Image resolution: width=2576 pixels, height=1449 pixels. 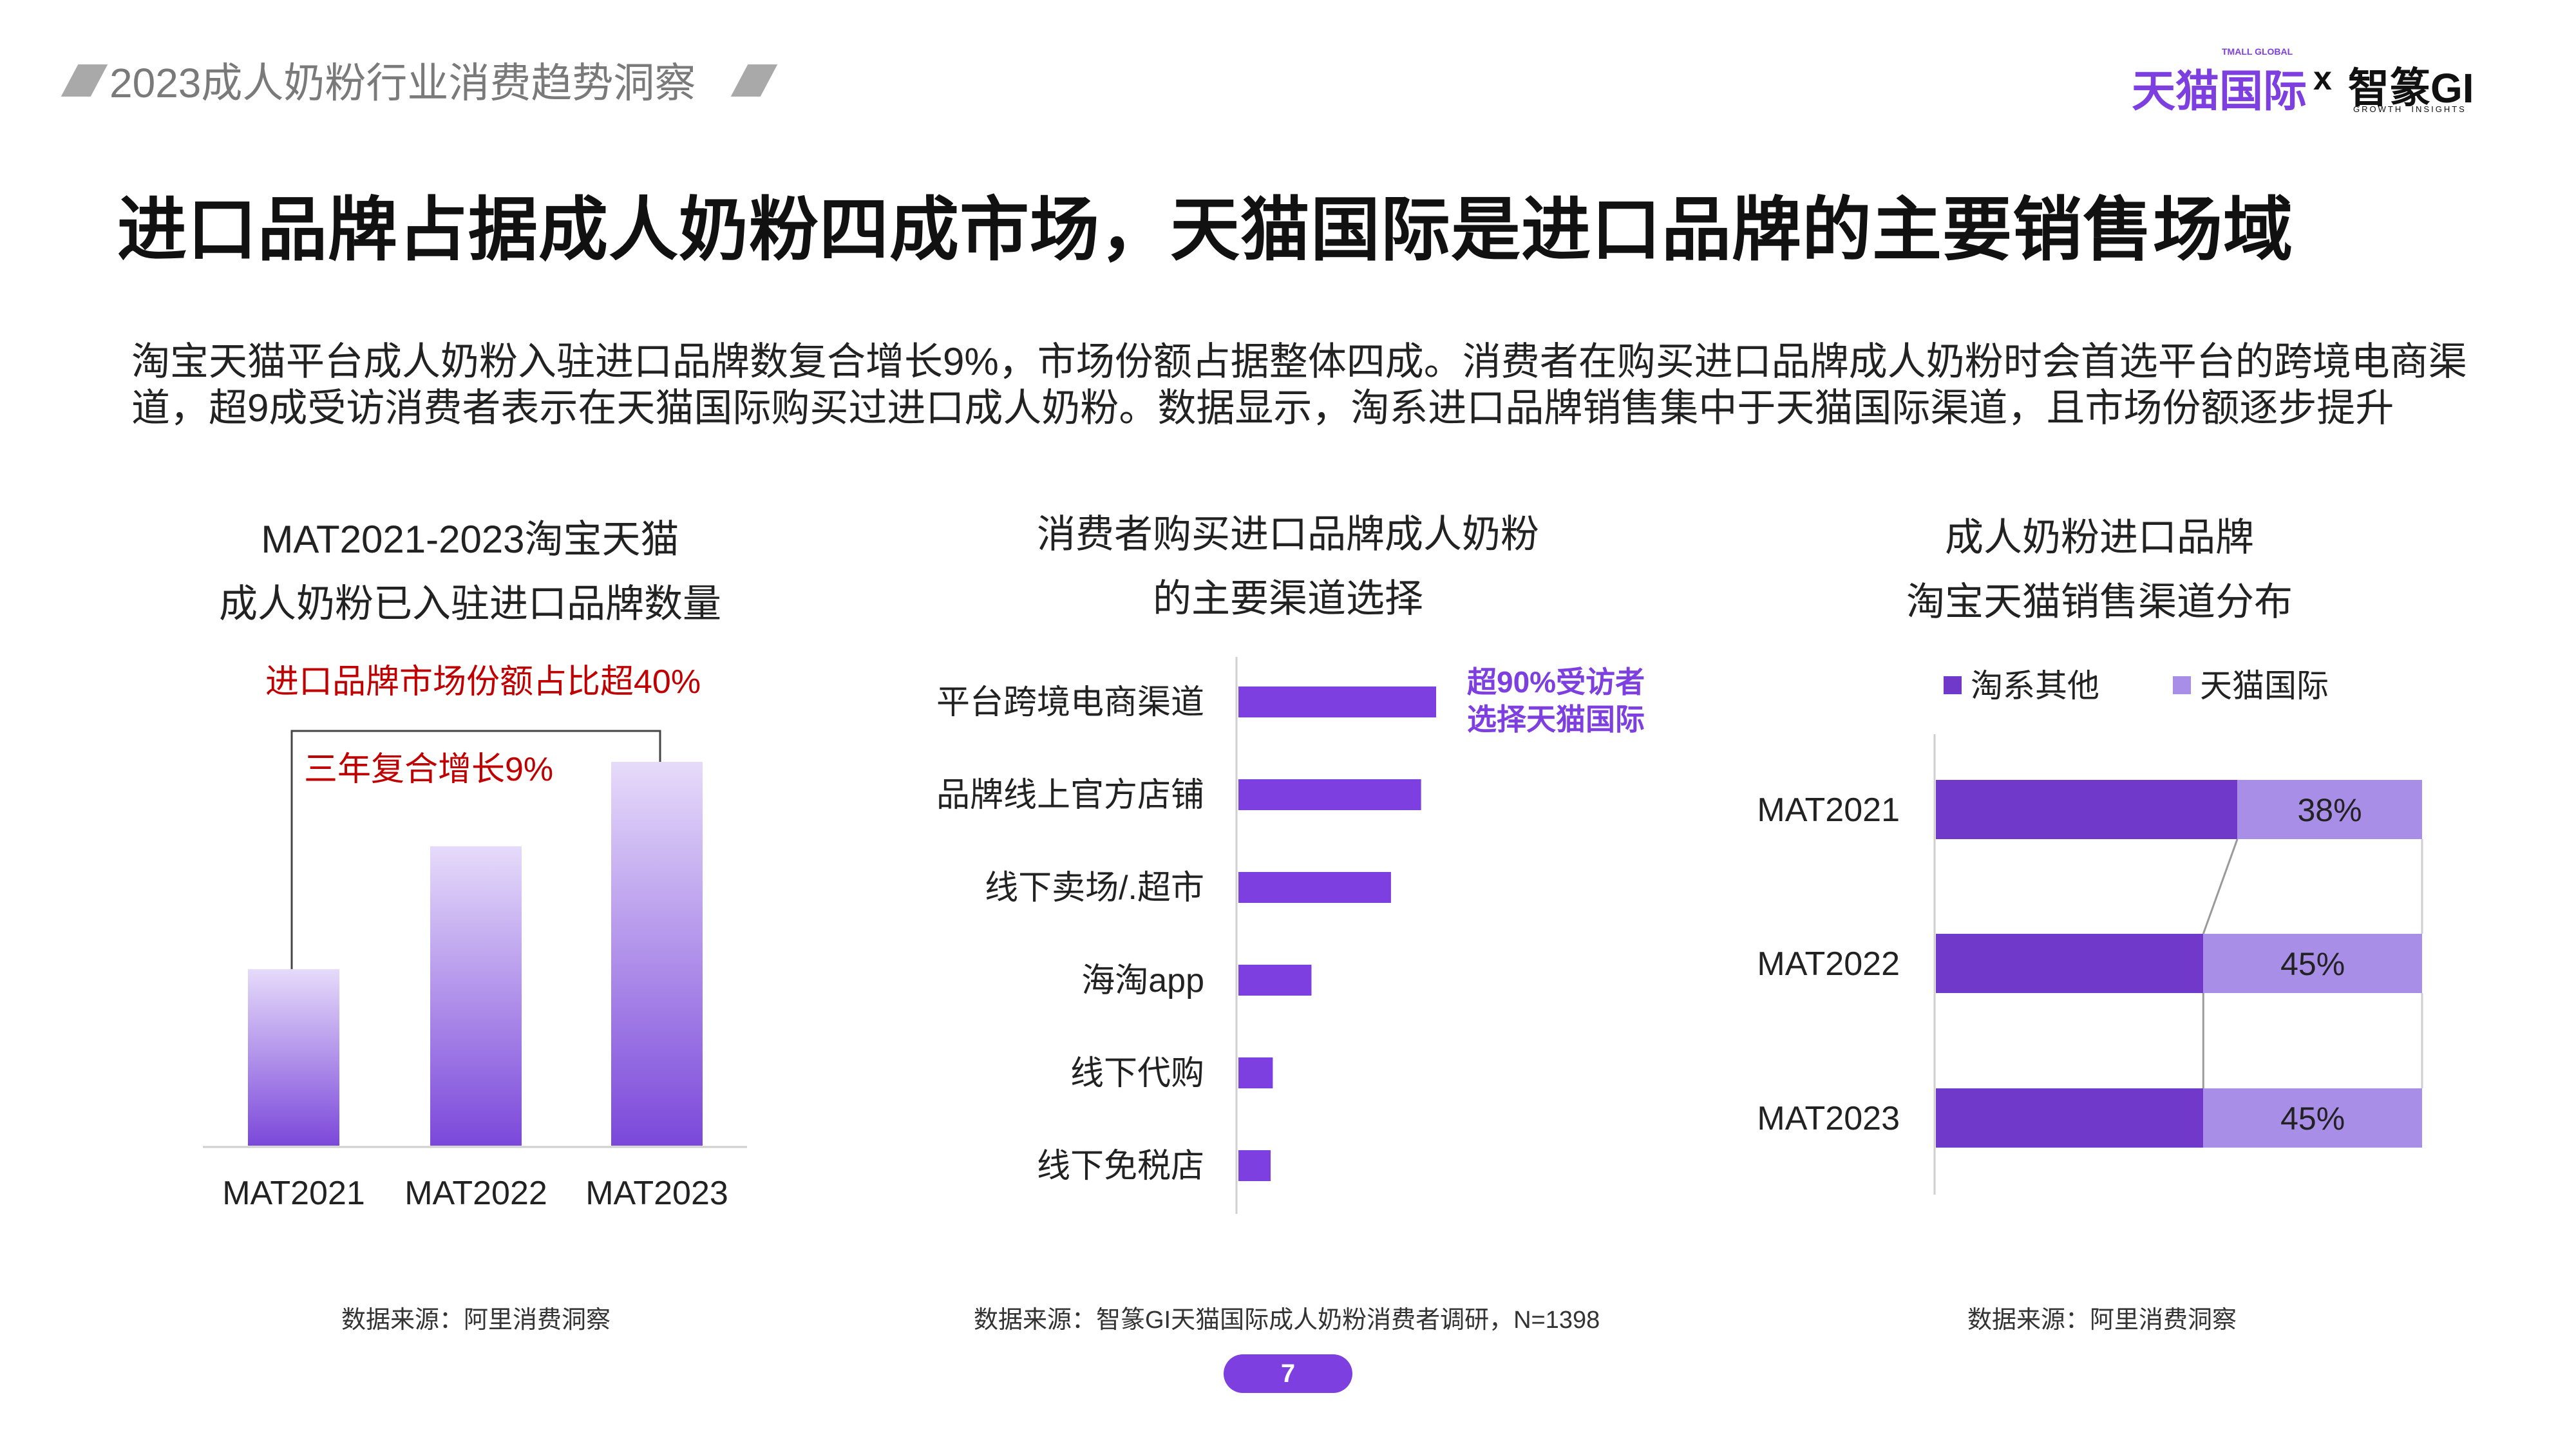 I want to click on callout-line2: 选择天猫国际, so click(x=1556, y=719).